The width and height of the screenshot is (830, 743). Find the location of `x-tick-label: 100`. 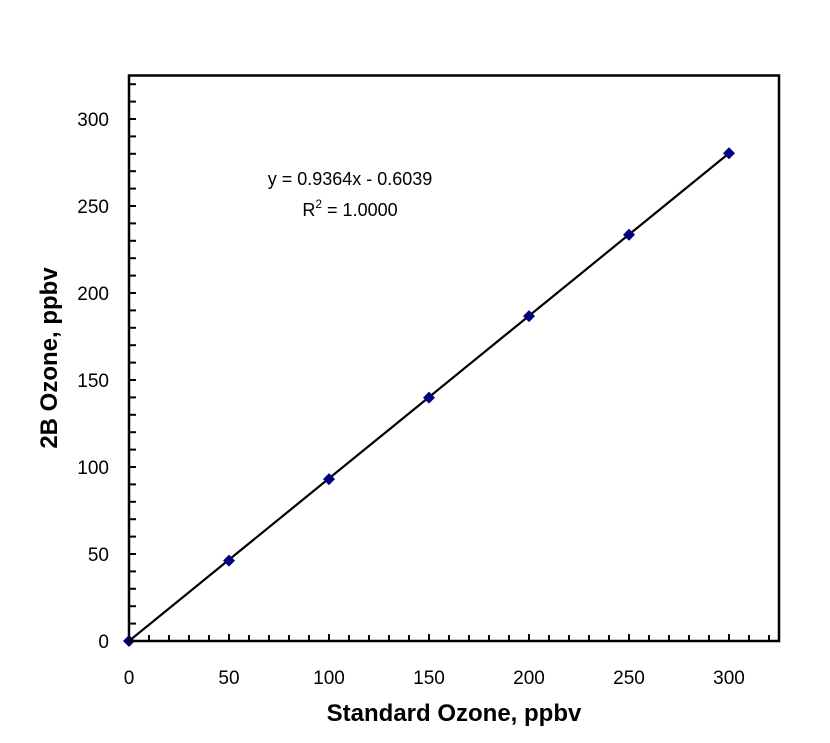

x-tick-label: 100 is located at coordinates (329, 678).